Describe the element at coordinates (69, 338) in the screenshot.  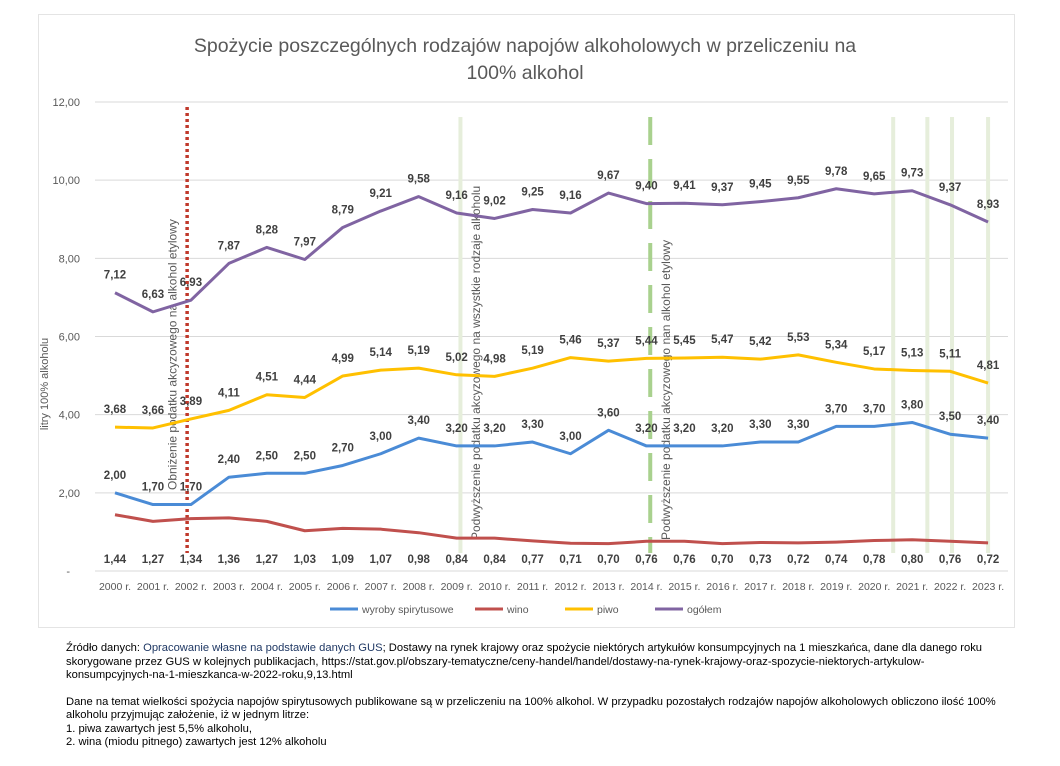
I see `y-tick-label: 6,00` at that location.